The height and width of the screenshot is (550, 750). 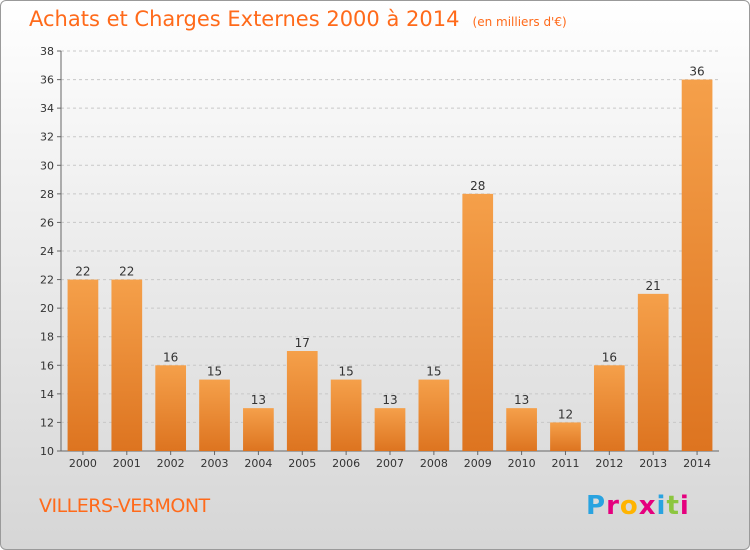 What do you see at coordinates (47, 137) in the screenshot?
I see `y-tick-label: 32` at bounding box center [47, 137].